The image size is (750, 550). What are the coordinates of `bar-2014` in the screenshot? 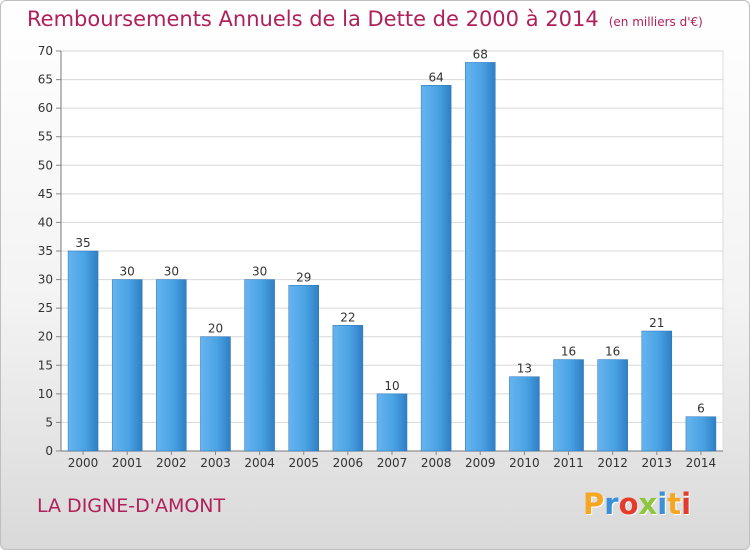 It's located at (701, 434).